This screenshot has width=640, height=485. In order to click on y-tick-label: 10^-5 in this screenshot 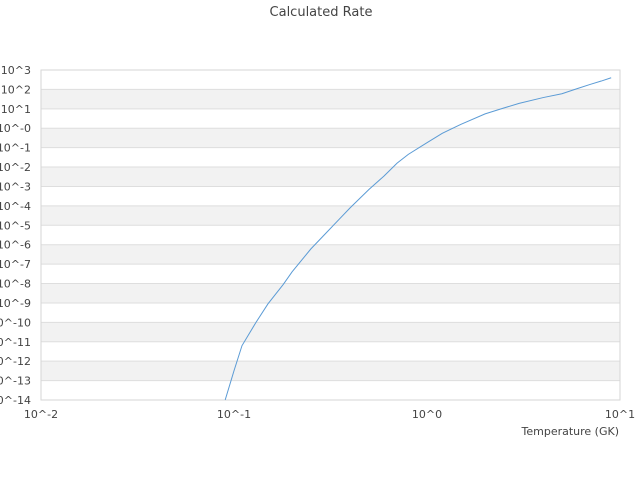, I will do `click(15, 225)`.